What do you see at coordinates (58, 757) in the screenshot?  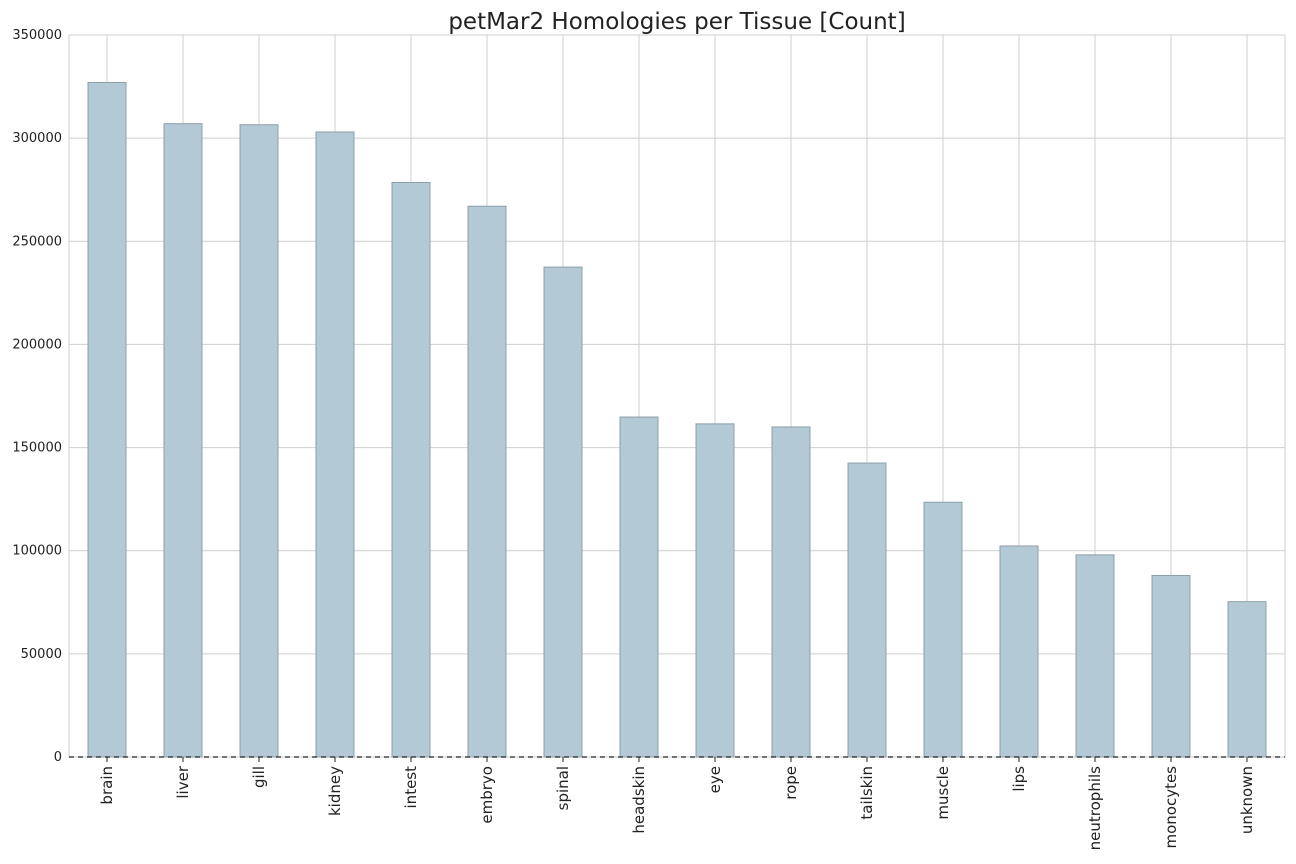 I see `y-tick-label: 0` at bounding box center [58, 757].